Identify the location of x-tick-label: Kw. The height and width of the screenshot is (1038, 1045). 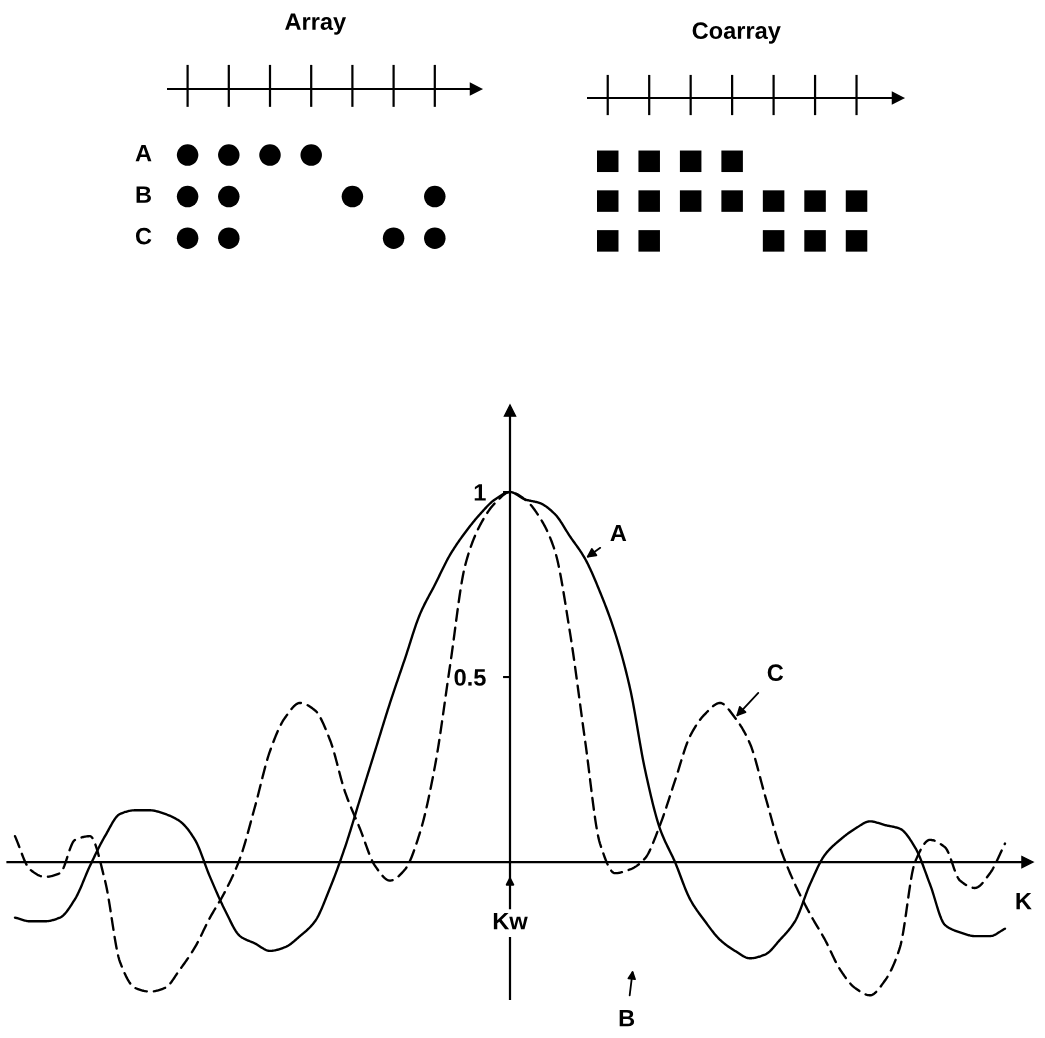
(510, 921).